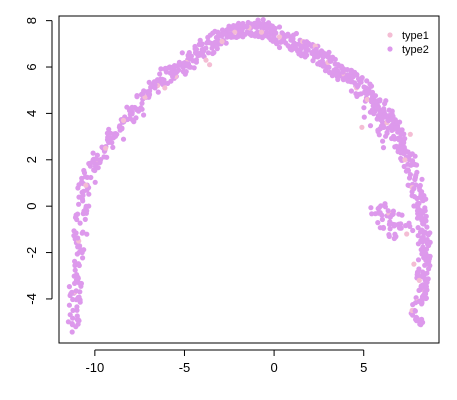  What do you see at coordinates (31, 113) in the screenshot?
I see `y-tick-label: 4` at bounding box center [31, 113].